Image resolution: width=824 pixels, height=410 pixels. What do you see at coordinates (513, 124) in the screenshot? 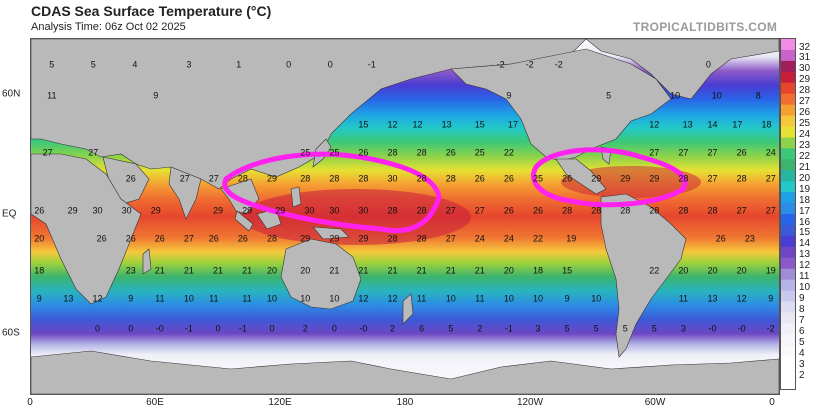
I see `sst-value: 17` at bounding box center [513, 124].